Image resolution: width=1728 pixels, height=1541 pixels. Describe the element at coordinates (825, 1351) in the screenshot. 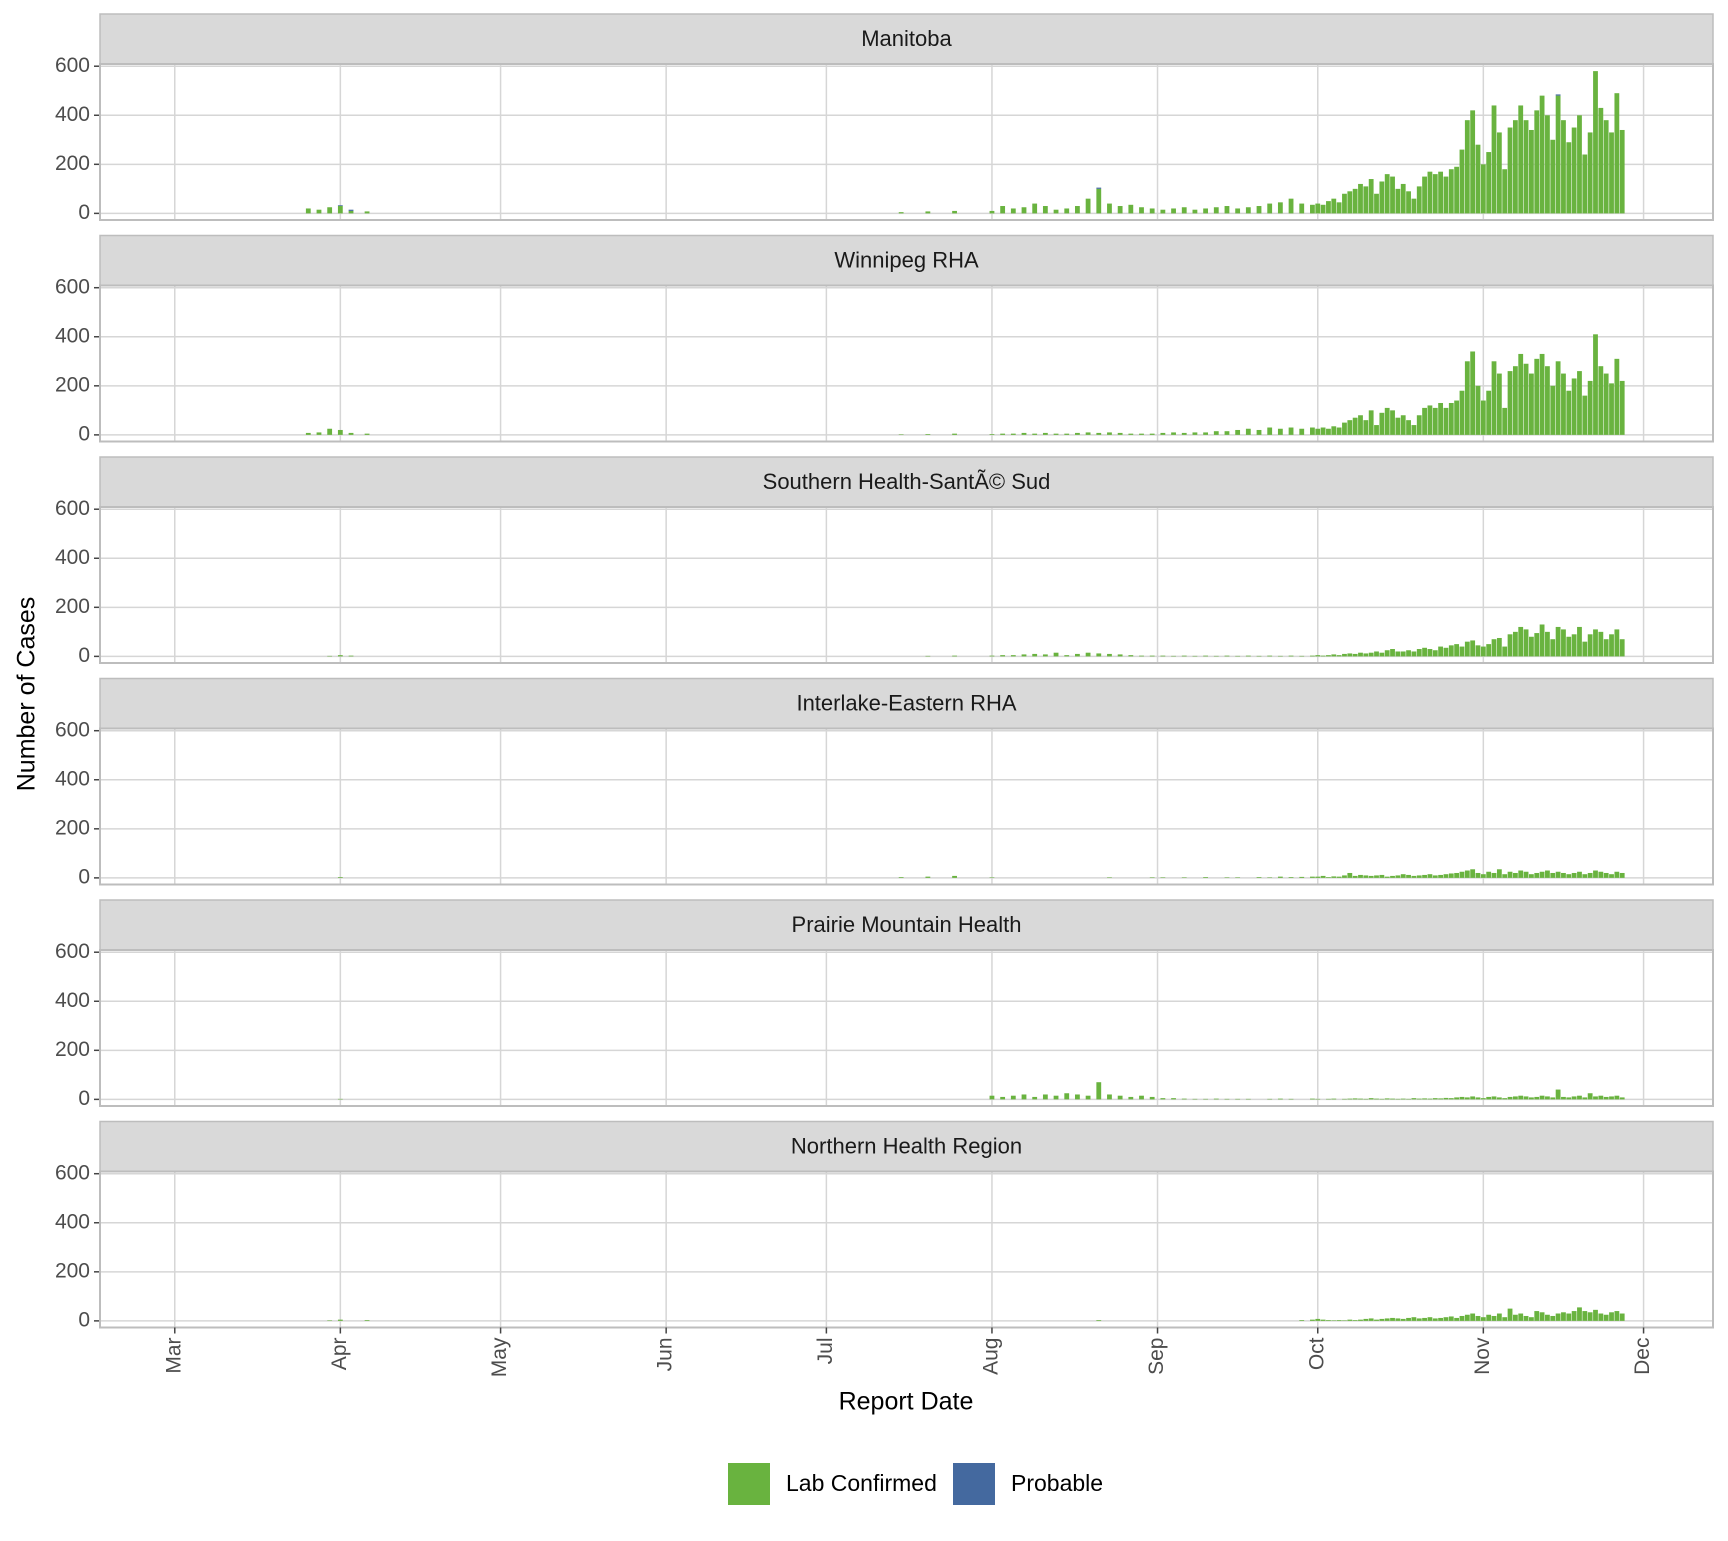

I see `x-tick-label: Jul` at that location.